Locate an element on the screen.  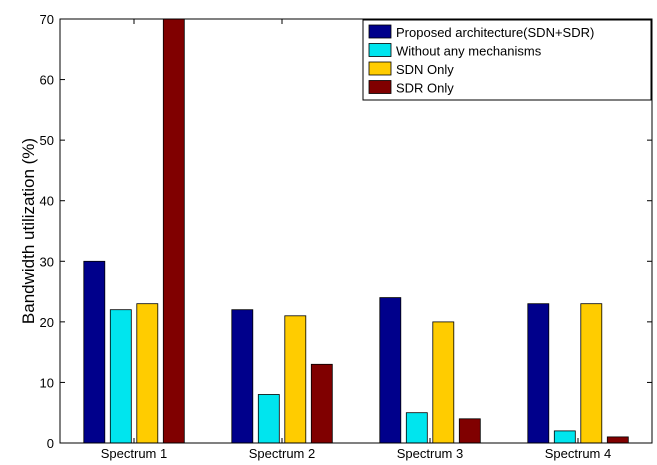
y-tick-label: 50 is located at coordinates (47, 140).